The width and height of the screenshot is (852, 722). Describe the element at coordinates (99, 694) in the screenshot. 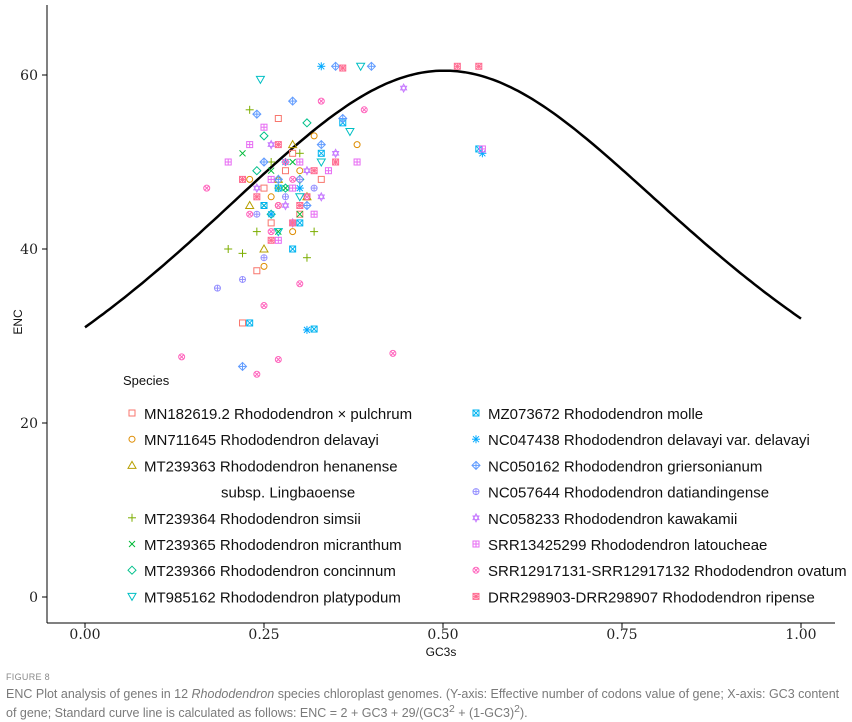

I see `caption-text-1: ENC Plot analysis of genes in 12` at that location.